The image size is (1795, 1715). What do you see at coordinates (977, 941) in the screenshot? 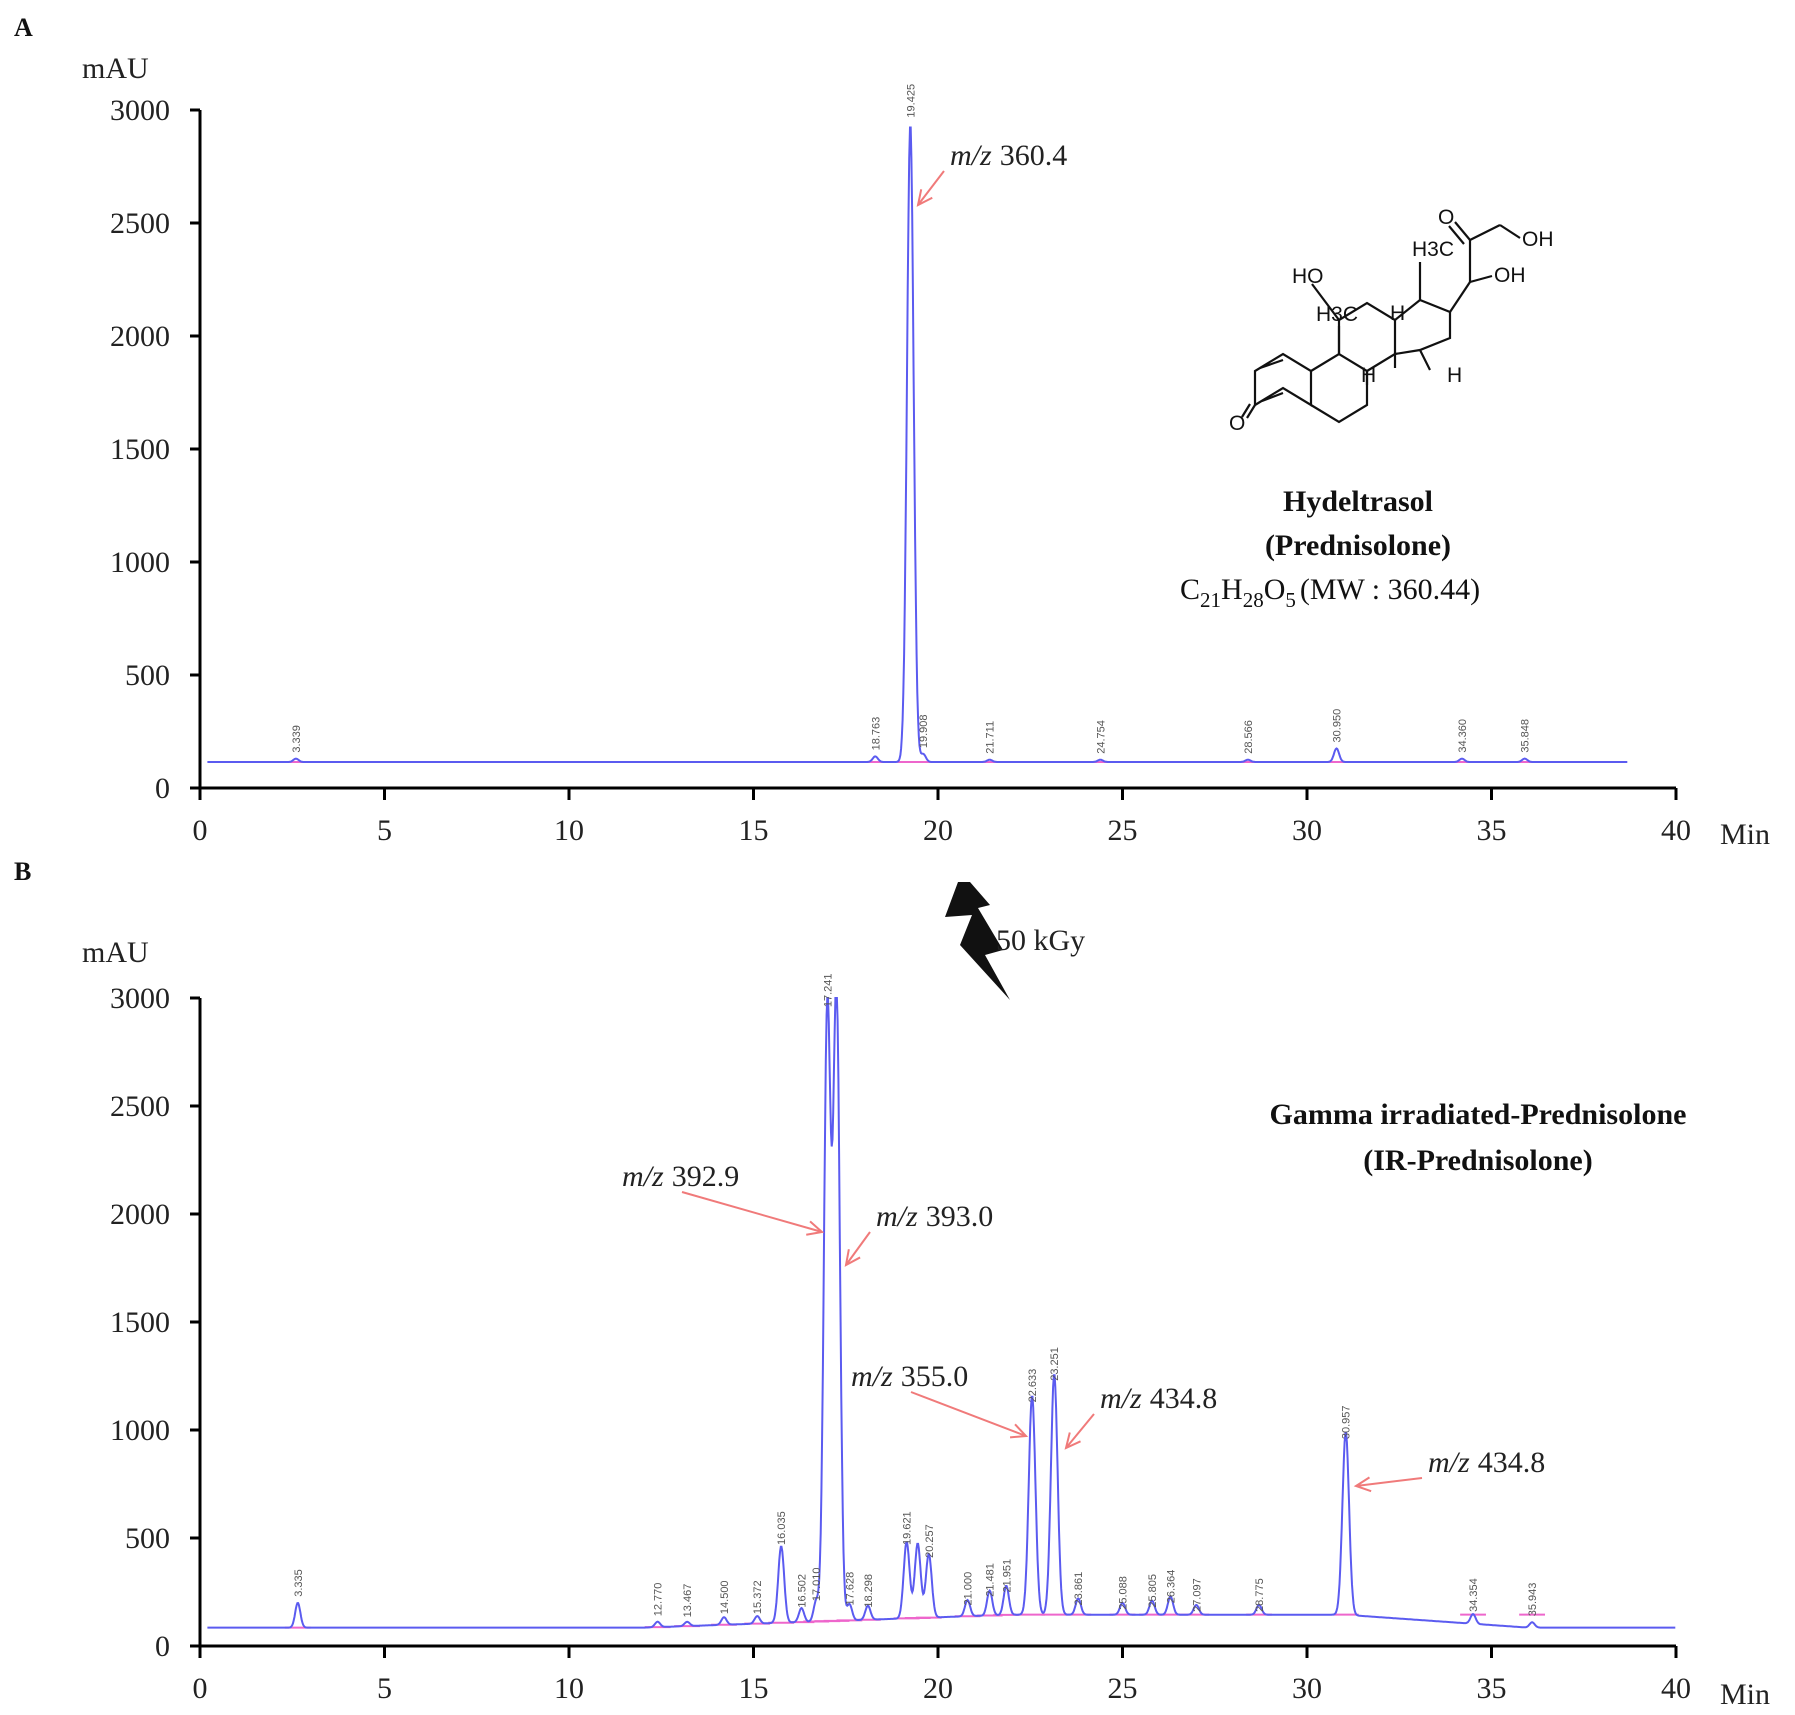
I see `lightning-bolt-icon` at bounding box center [977, 941].